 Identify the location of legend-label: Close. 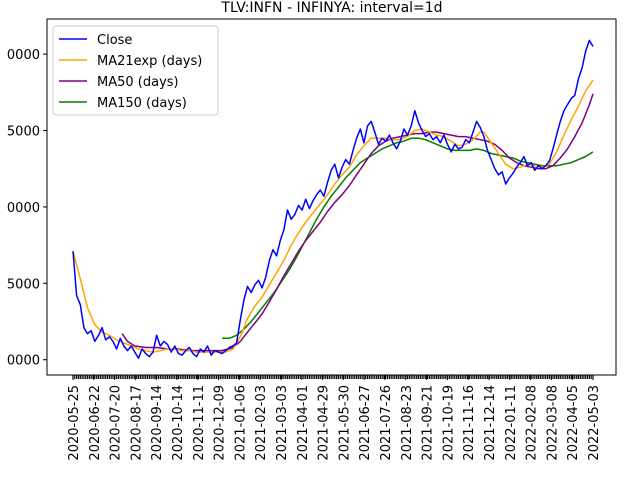
(114, 40).